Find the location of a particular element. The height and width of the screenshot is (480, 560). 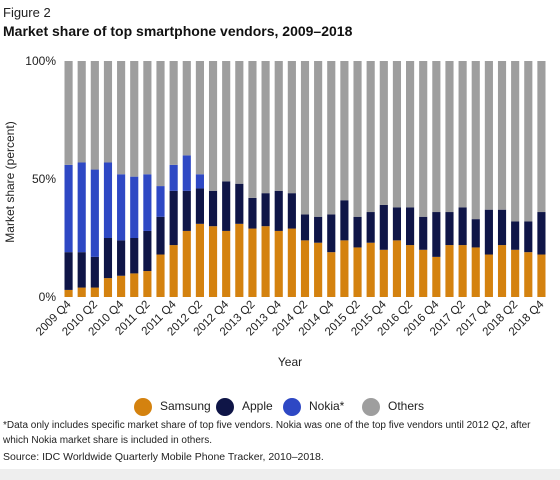

legend-swatch-apple is located at coordinates (225, 407).